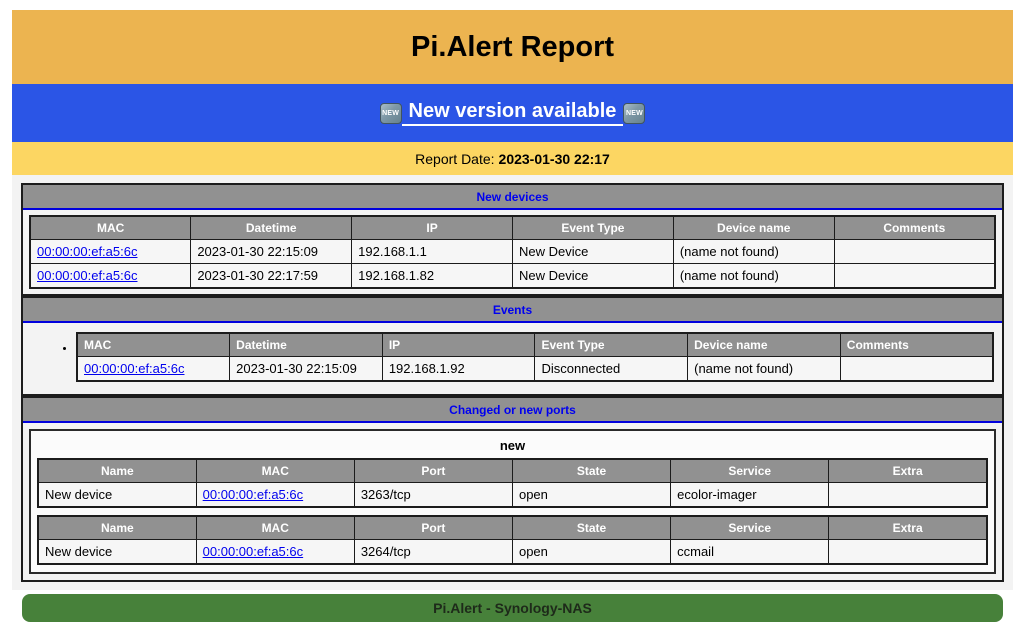 The height and width of the screenshot is (626, 1025). I want to click on section-title-new-devices: New devices, so click(512, 197).